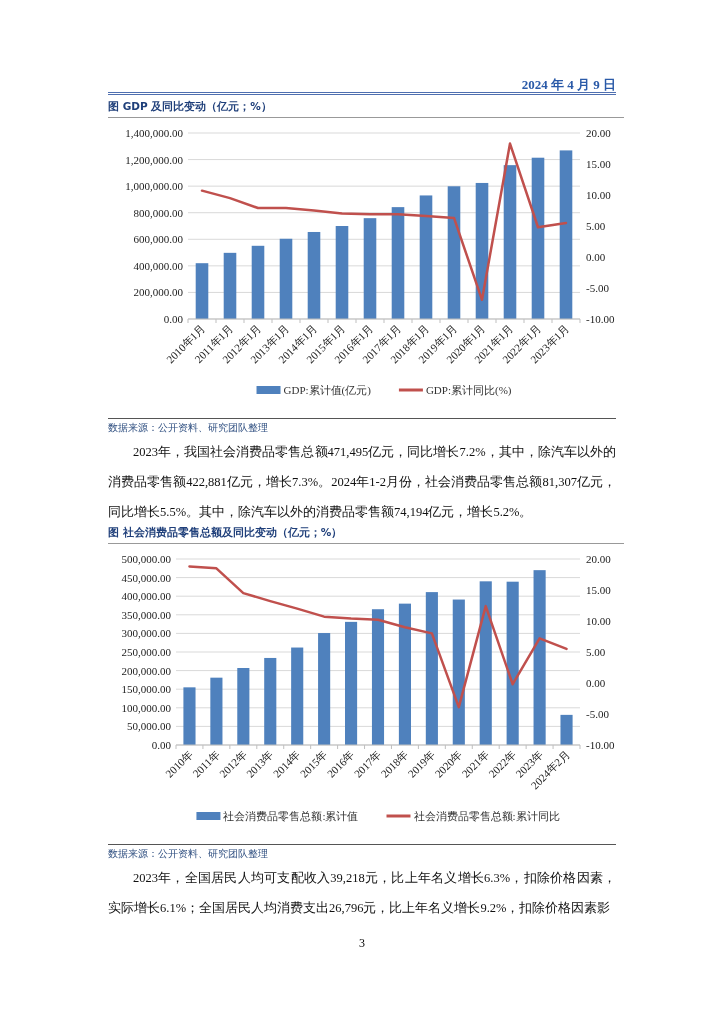  I want to click on legend-label: GDP:累计值(亿元), so click(327, 390).